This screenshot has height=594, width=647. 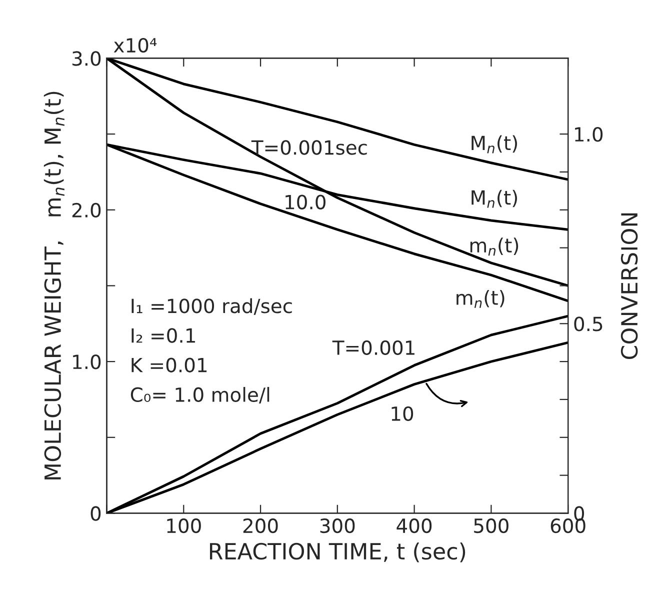 What do you see at coordinates (589, 134) in the screenshot?
I see `y2-tick-label: 1.0` at bounding box center [589, 134].